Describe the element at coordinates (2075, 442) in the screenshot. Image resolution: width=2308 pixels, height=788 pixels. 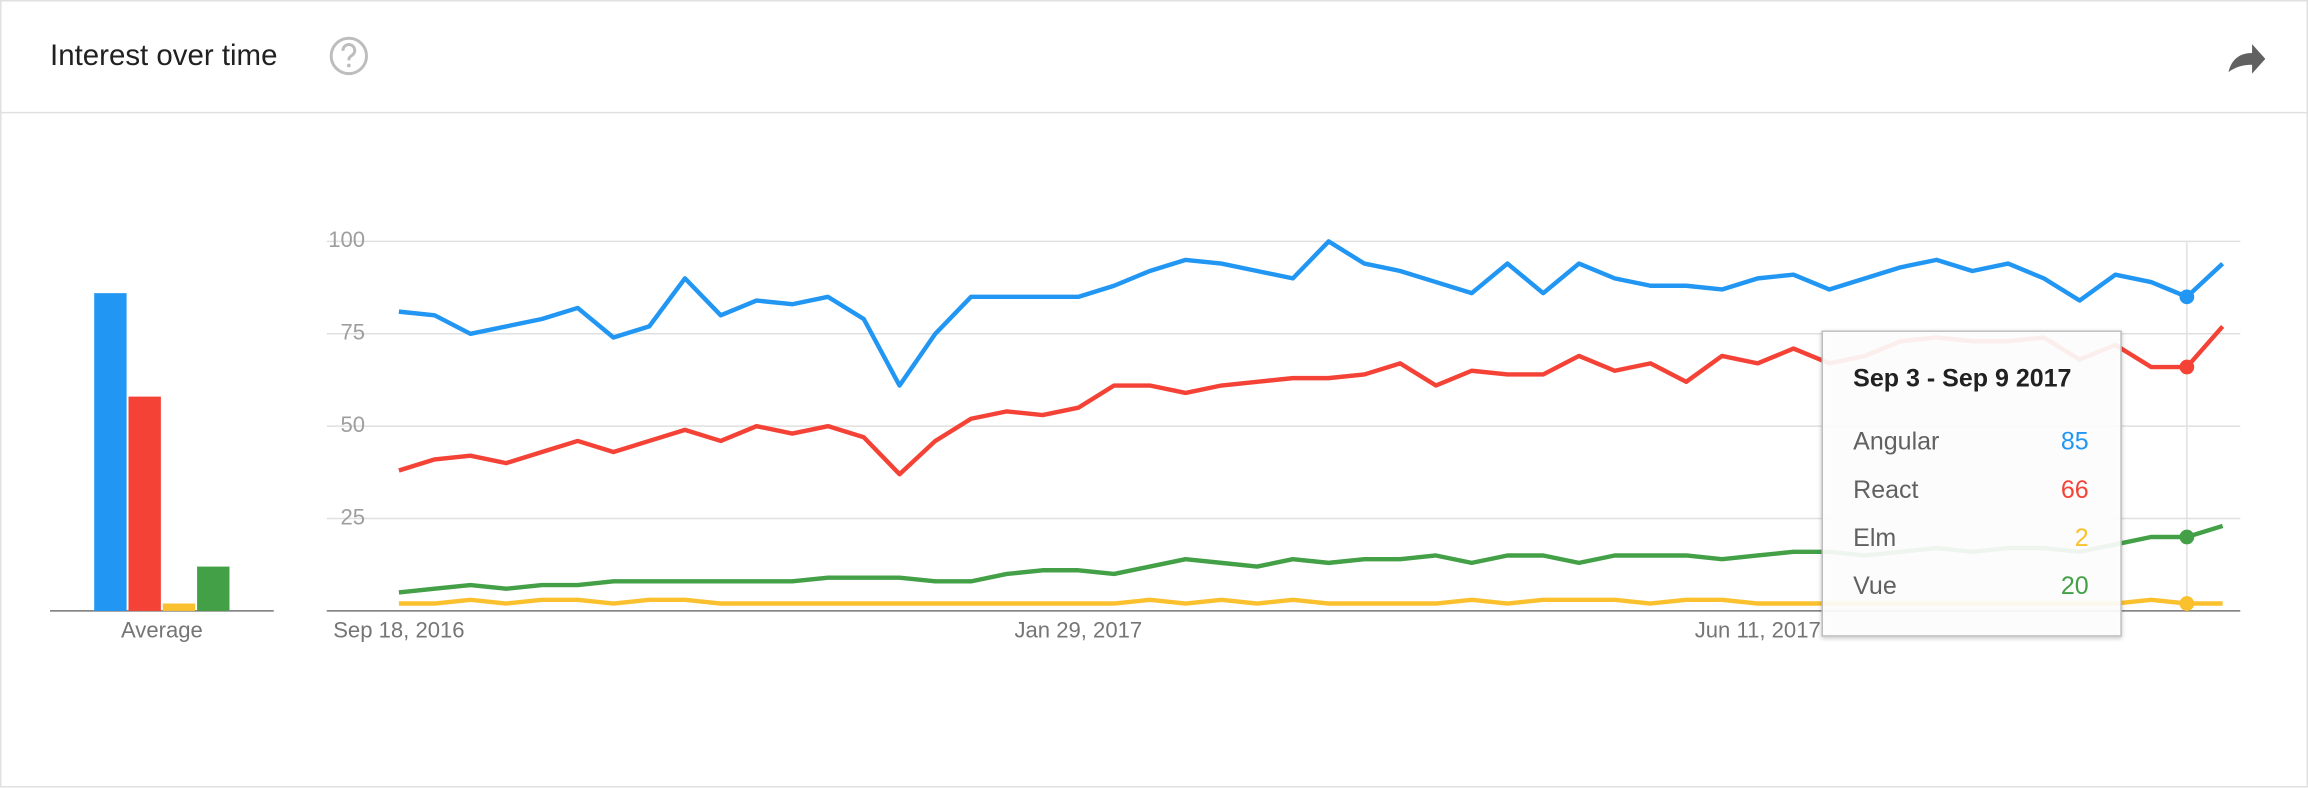
I see `tooltip-value: 85` at that location.